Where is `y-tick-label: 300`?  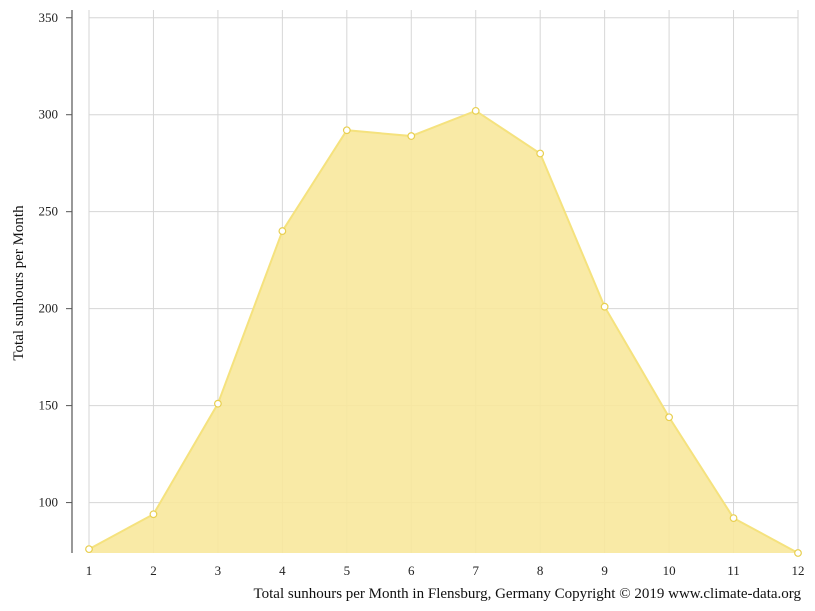 y-tick-label: 300 is located at coordinates (49, 114).